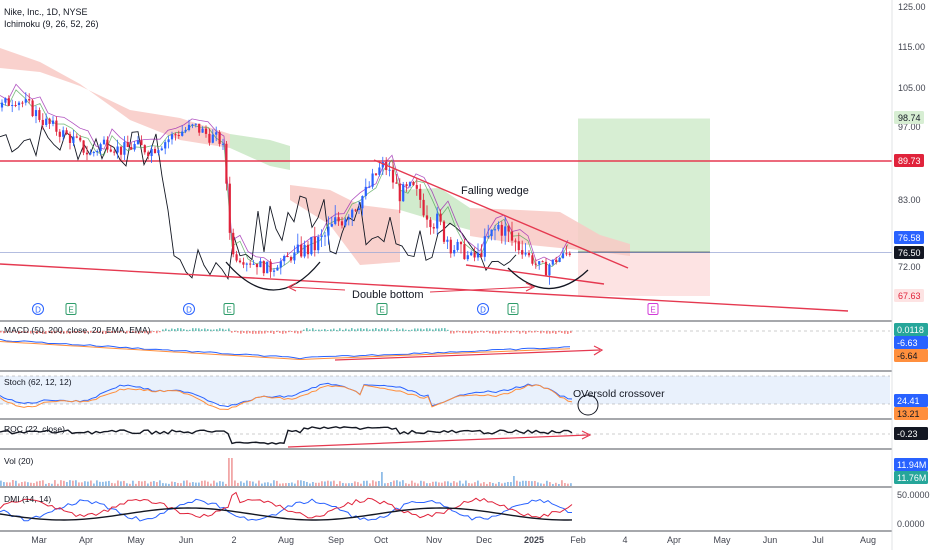 This screenshot has width=932, height=550. What do you see at coordinates (909, 161) in the screenshot?
I see `price-label-text: 89.73` at bounding box center [909, 161].